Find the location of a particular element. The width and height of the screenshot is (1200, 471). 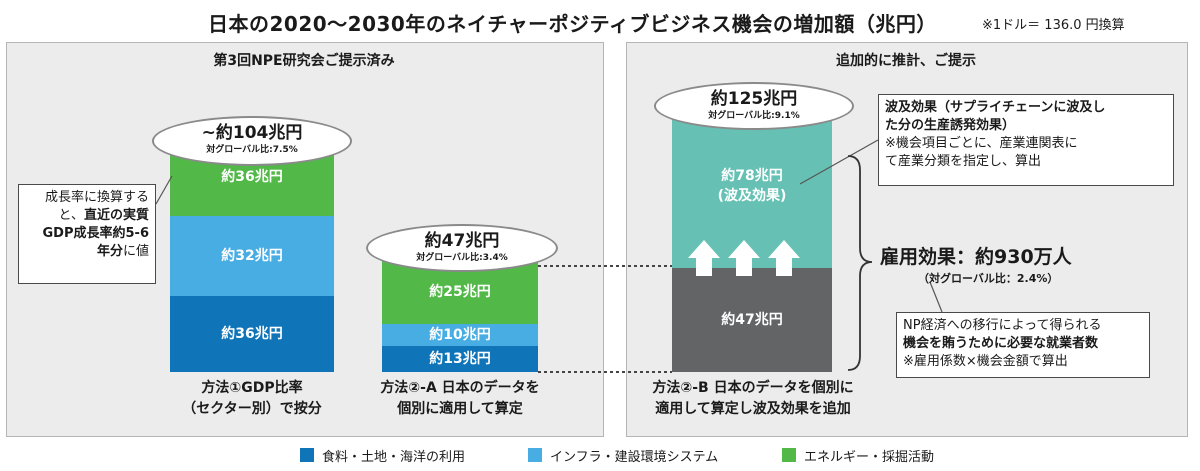

ripple-callout-line1: 波及効果（サプライチェーンに波及し is located at coordinates (995, 107).